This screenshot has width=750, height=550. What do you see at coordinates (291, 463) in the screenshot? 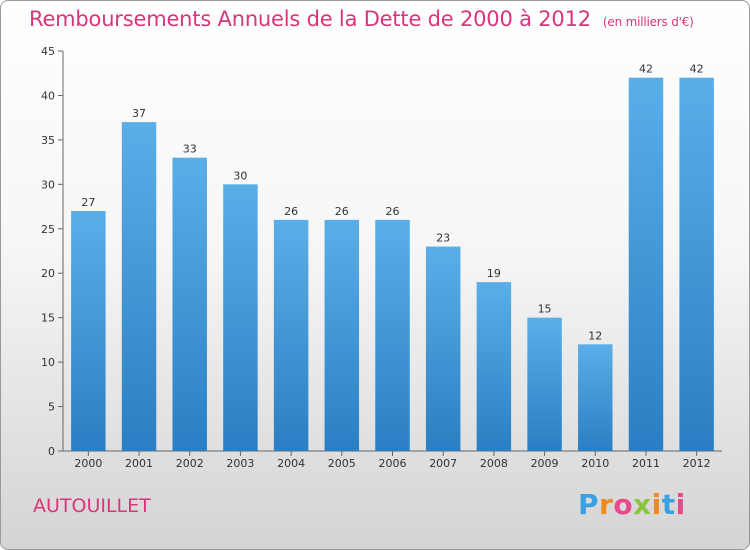
I see `x-tick-label: 2004` at bounding box center [291, 463].